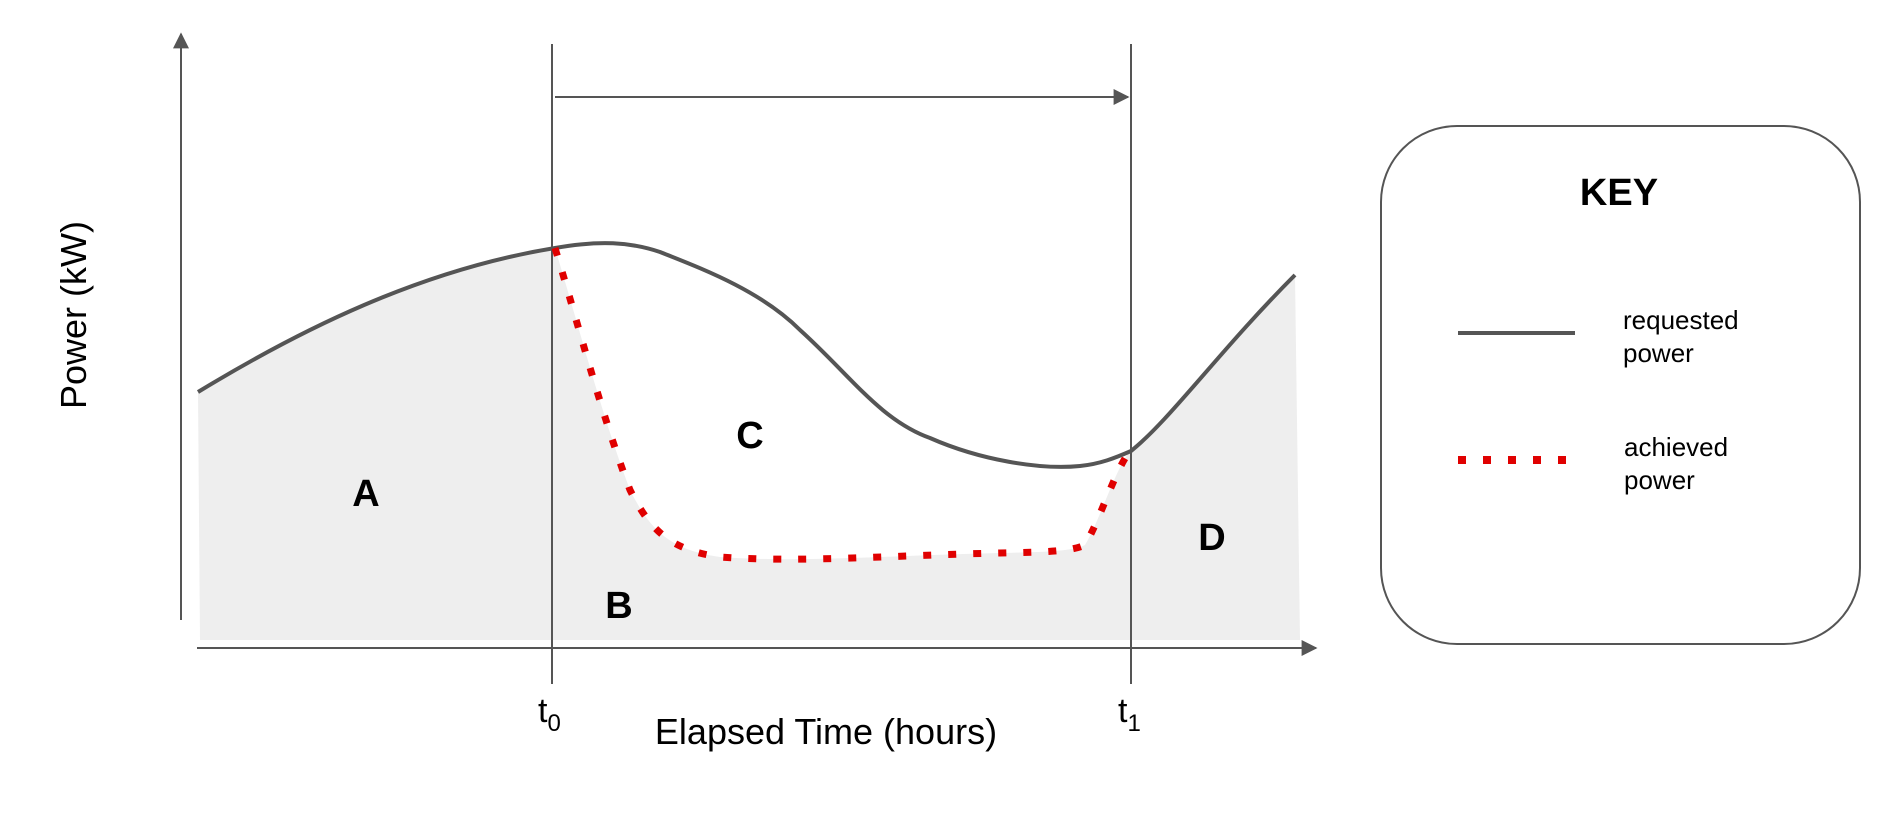  Describe the element at coordinates (365, 494) in the screenshot. I see `region-label-a: A` at that location.